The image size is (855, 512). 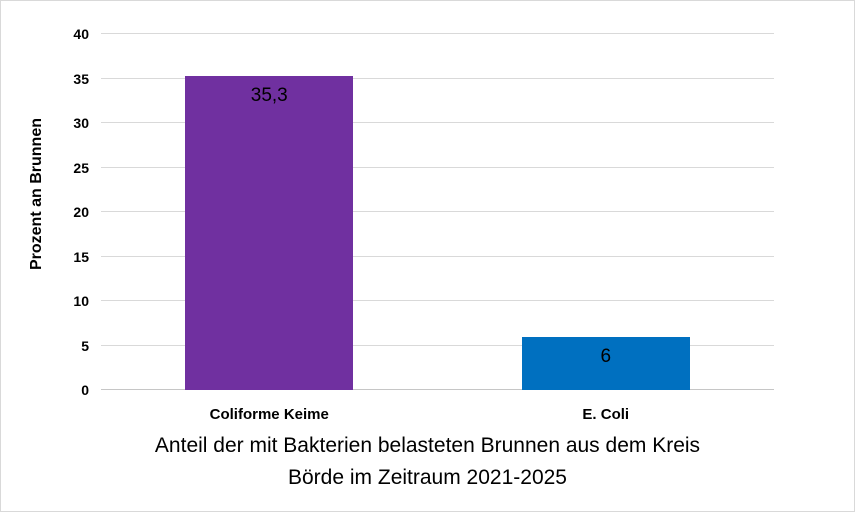 What do you see at coordinates (81, 256) in the screenshot?
I see `y-tick-label-15: 15` at bounding box center [81, 256].